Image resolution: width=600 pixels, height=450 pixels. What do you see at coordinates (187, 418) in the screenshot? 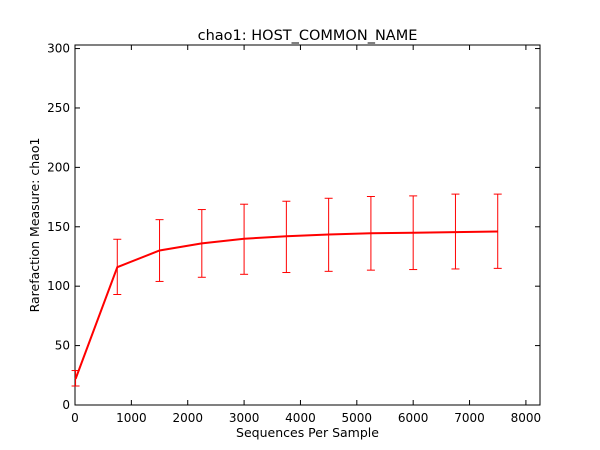
I see `x-tick-label: 2000` at bounding box center [187, 418].